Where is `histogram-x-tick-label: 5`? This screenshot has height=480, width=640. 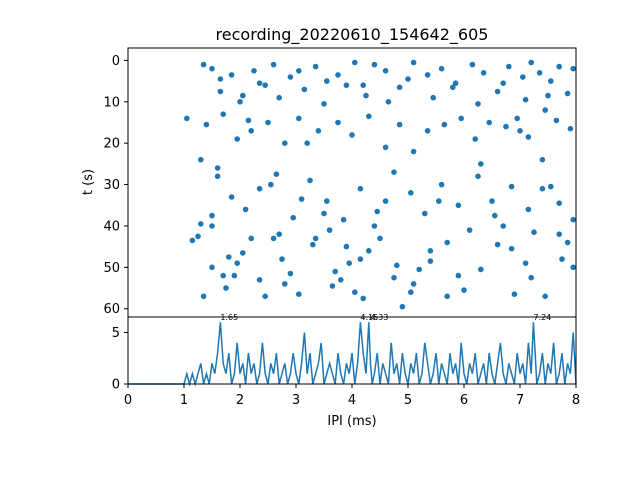 histogram-x-tick-label: 5 is located at coordinates (408, 400).